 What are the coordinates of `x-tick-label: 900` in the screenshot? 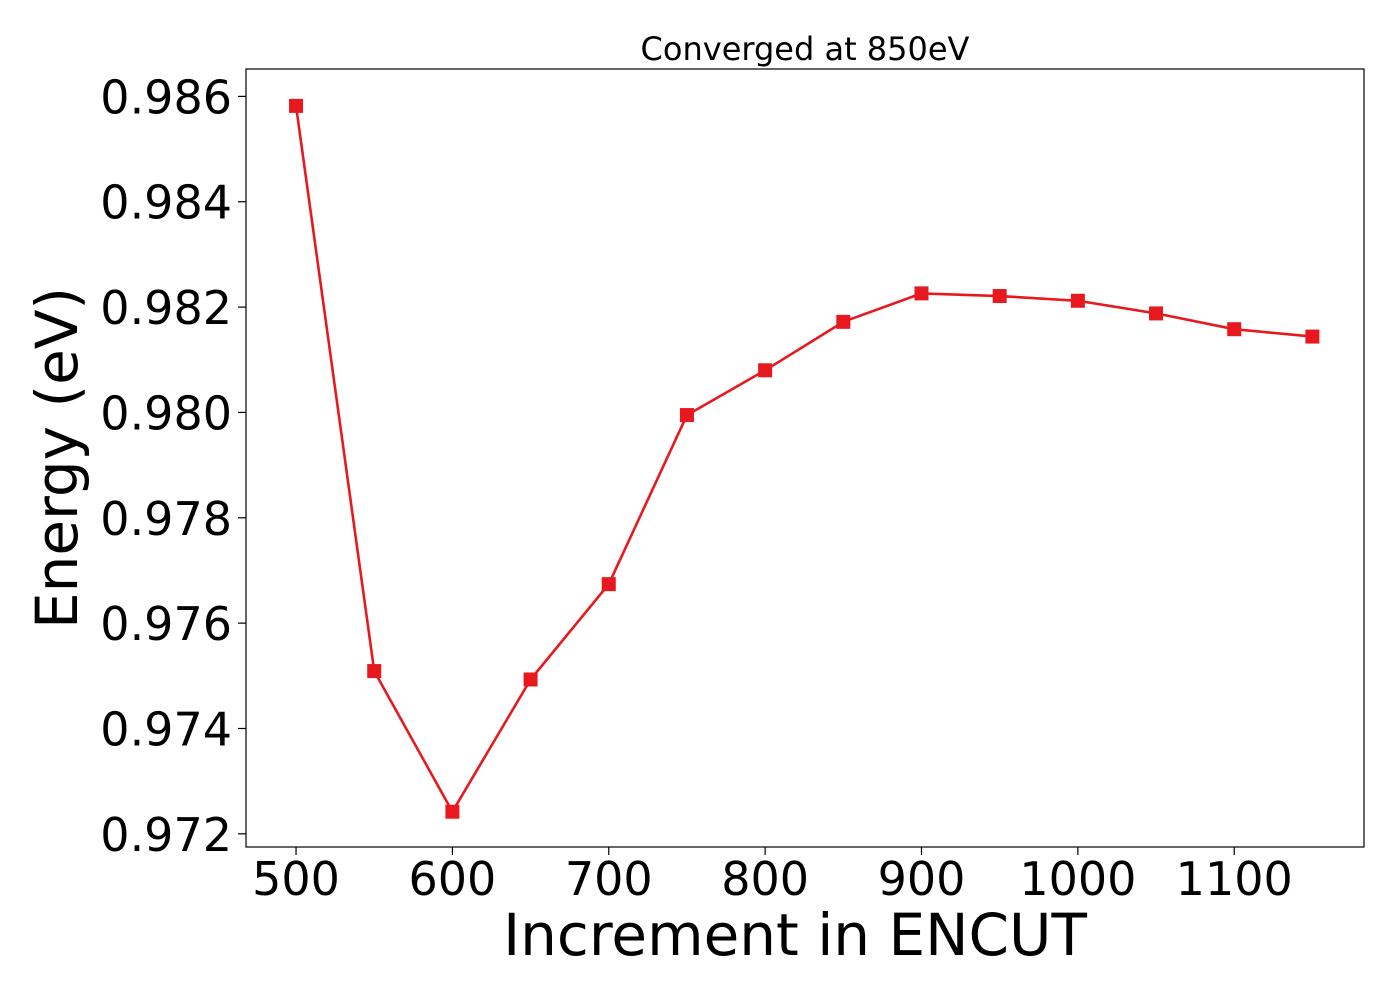 It's located at (922, 879).